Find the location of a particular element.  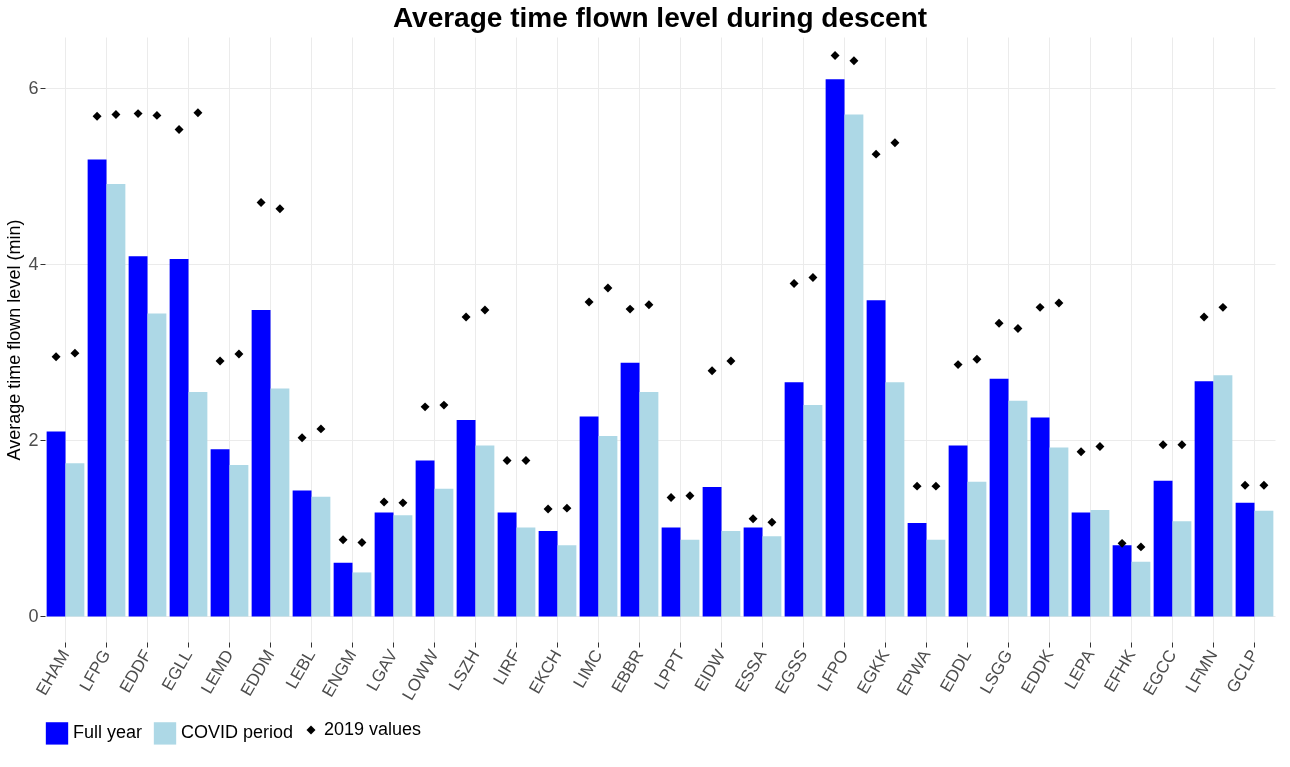

chart-title: Average time flown level during descent is located at coordinates (660, 17).